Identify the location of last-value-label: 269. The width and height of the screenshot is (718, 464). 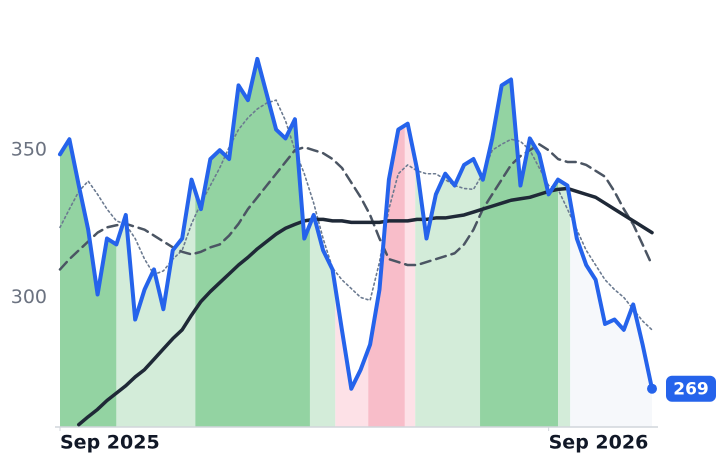
(691, 390).